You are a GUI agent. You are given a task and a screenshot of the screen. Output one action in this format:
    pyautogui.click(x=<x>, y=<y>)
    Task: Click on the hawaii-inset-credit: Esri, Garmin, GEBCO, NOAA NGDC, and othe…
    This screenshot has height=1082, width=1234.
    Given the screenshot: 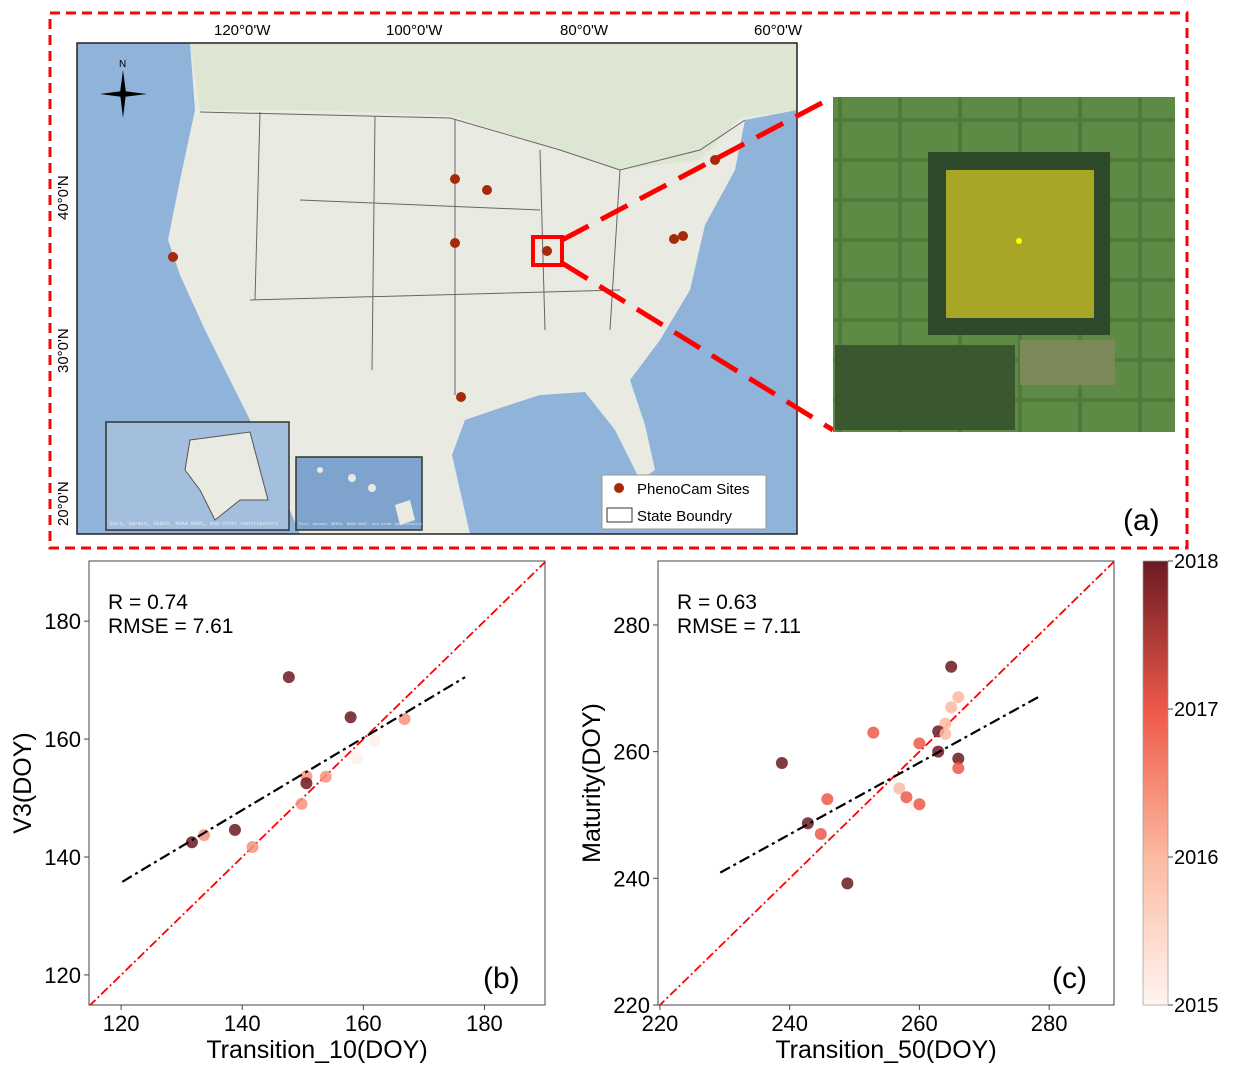 What is the action you would take?
    pyautogui.click(x=360, y=524)
    